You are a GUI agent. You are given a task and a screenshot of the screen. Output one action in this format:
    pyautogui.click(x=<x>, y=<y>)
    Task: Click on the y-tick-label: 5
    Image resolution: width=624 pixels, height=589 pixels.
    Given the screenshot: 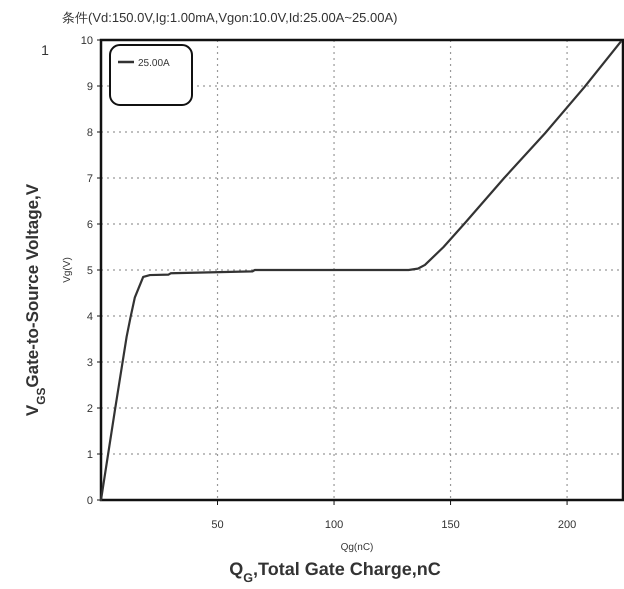 What is the action you would take?
    pyautogui.click(x=89, y=271)
    